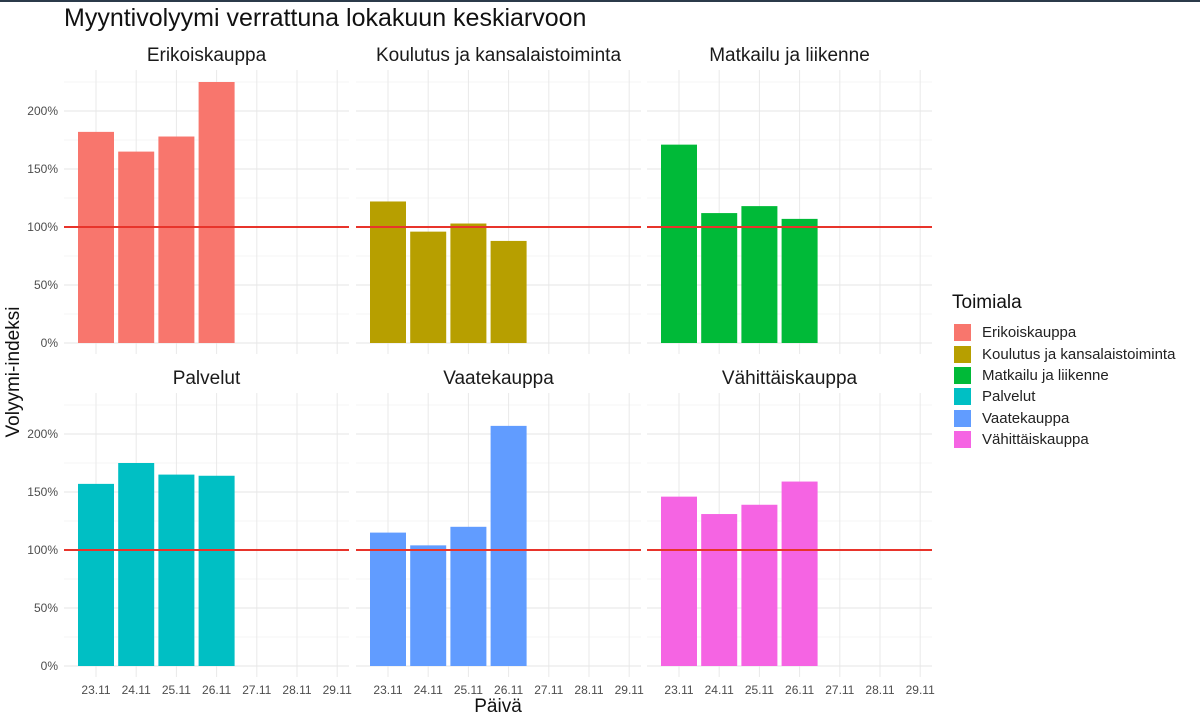 This screenshot has height=724, width=1200. I want to click on legend-item-matkailu-ja-liikenne: Matkailu ja liikenne, so click(1063, 375).